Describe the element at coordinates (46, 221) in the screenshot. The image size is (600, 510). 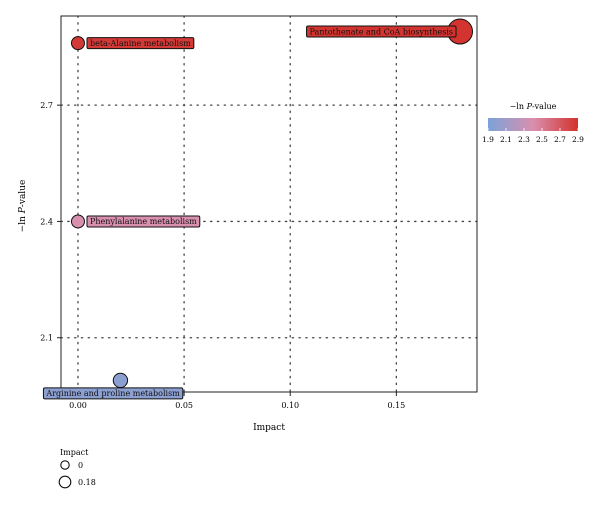
I see `y-tick-label: 2.4` at that location.